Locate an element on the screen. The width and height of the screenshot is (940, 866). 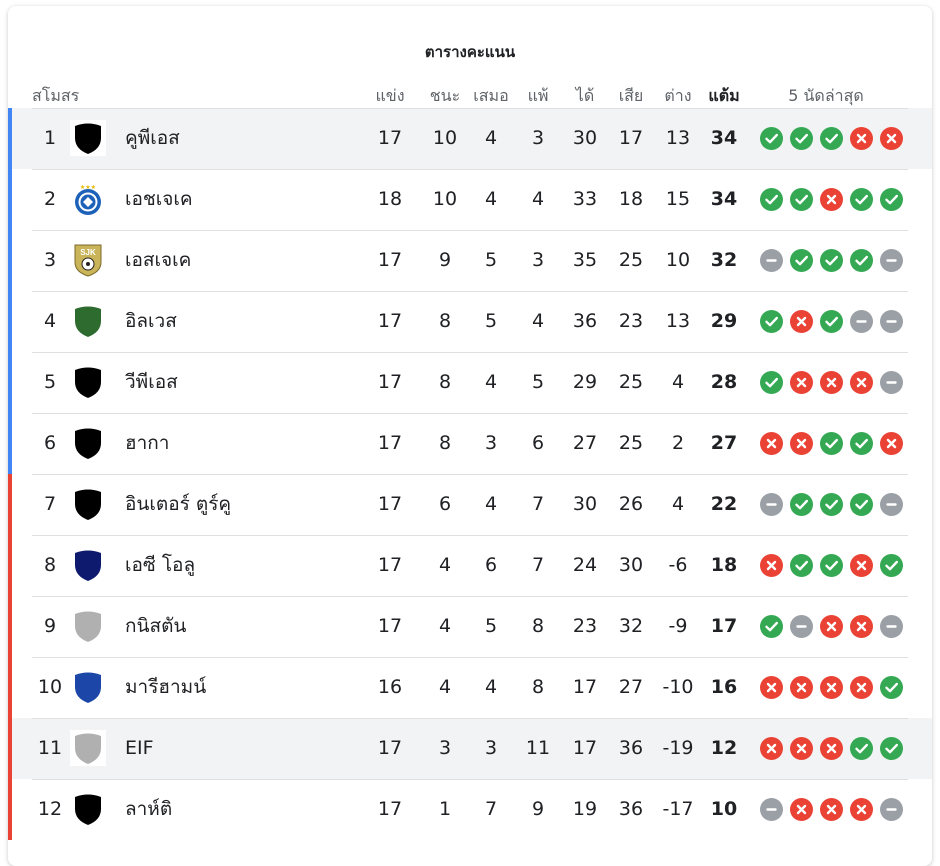
team-name: เอชเจเค is located at coordinates (159, 199).